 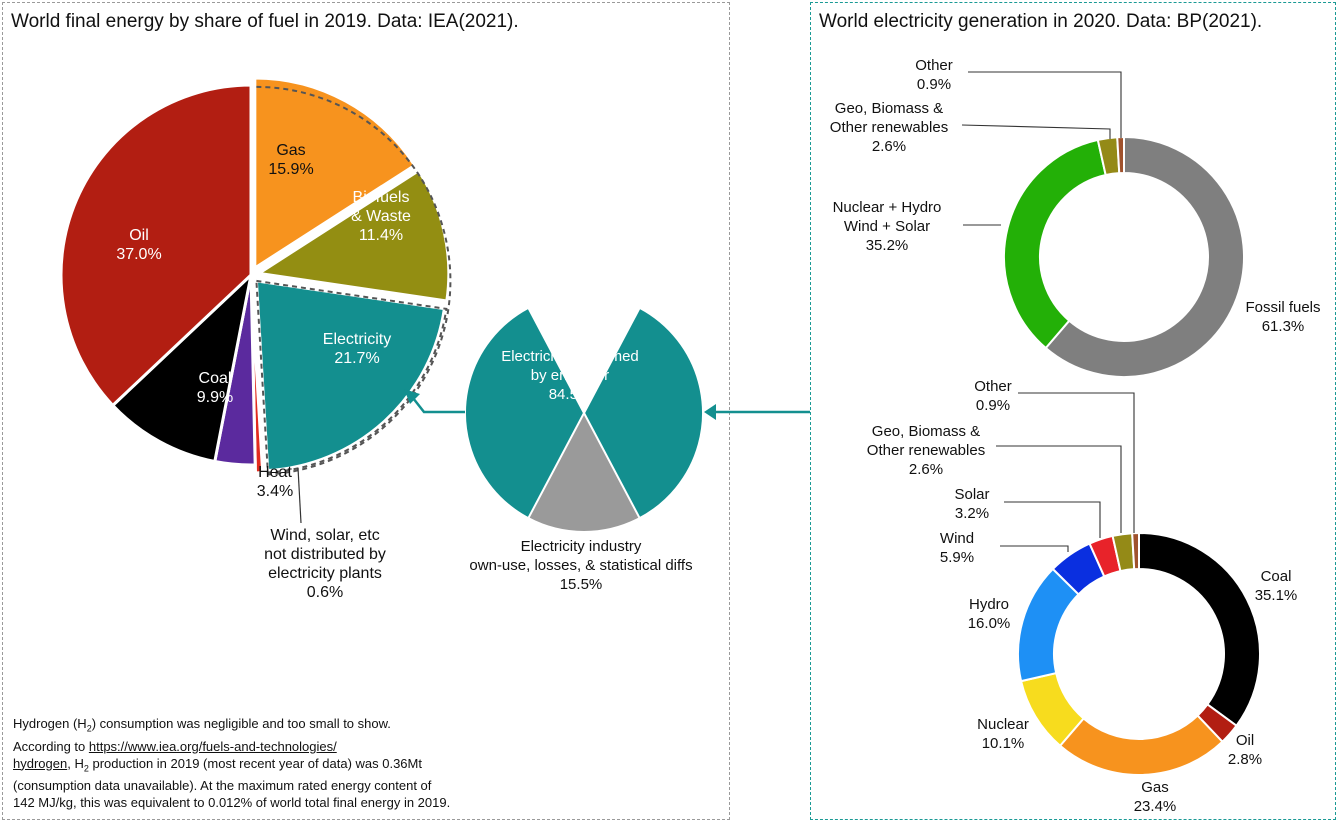 I want to click on final-energy-pie, so click(x=255, y=276).